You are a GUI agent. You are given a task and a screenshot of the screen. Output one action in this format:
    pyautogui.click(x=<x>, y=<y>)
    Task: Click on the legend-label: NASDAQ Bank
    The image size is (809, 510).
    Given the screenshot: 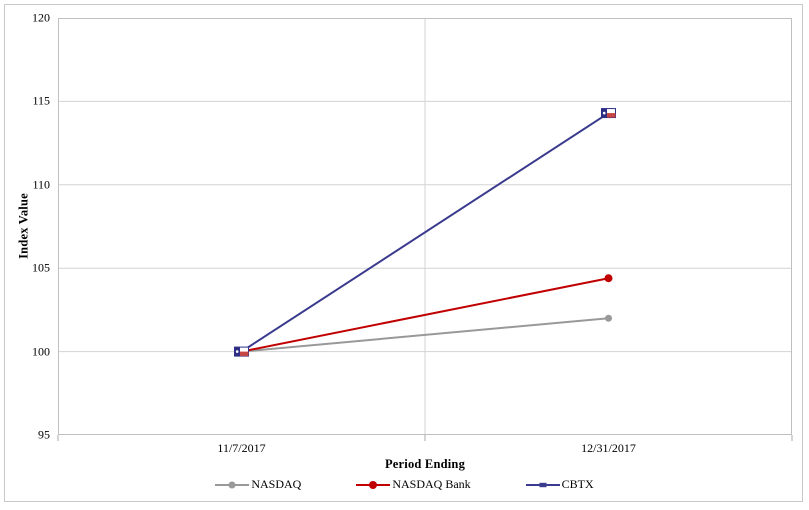 What is the action you would take?
    pyautogui.click(x=431, y=484)
    